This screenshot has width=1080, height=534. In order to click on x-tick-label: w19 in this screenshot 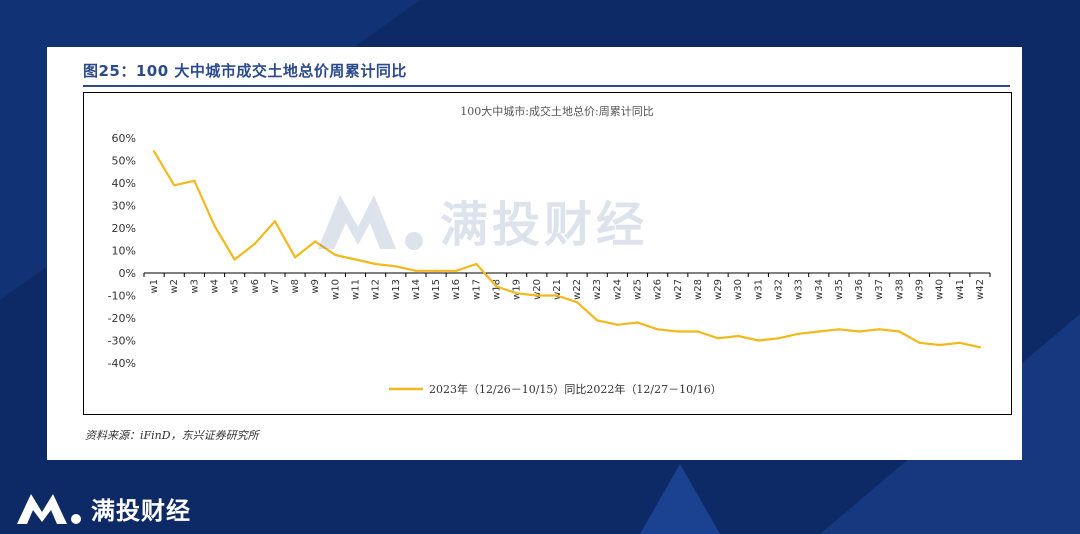, I will do `click(517, 289)`.